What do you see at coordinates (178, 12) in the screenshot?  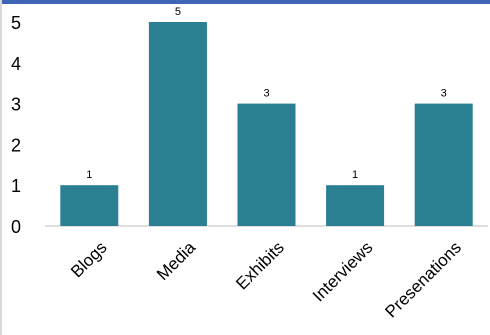 I see `data-label: 5` at bounding box center [178, 12].